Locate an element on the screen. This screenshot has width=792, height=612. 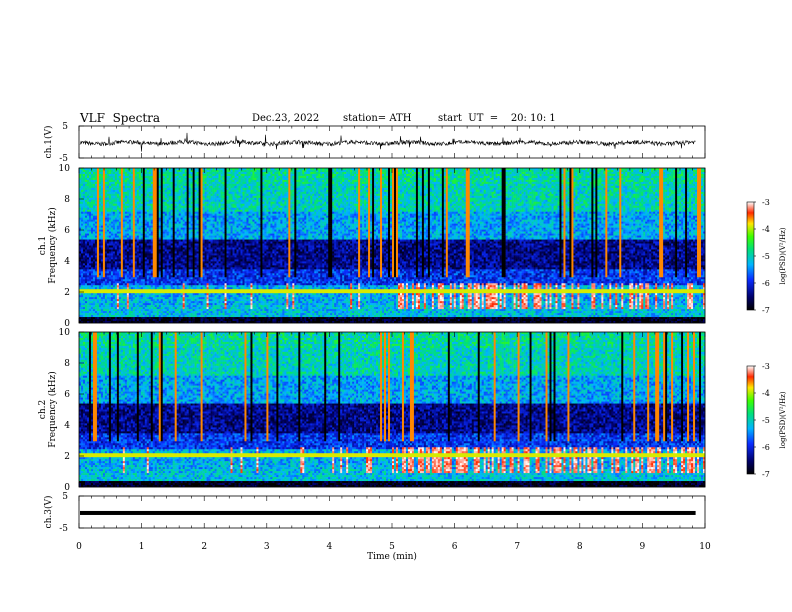
ch2-spectrogram-ytick-label: 6 is located at coordinates (67, 395).